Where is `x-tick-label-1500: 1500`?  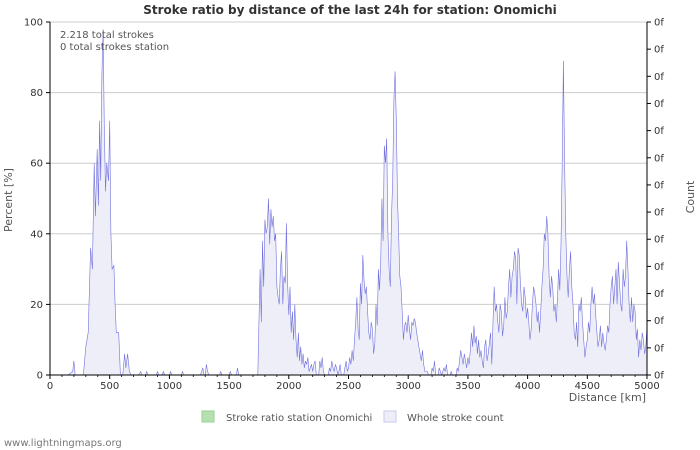 x-tick-label-1500: 1500 is located at coordinates (228, 386).